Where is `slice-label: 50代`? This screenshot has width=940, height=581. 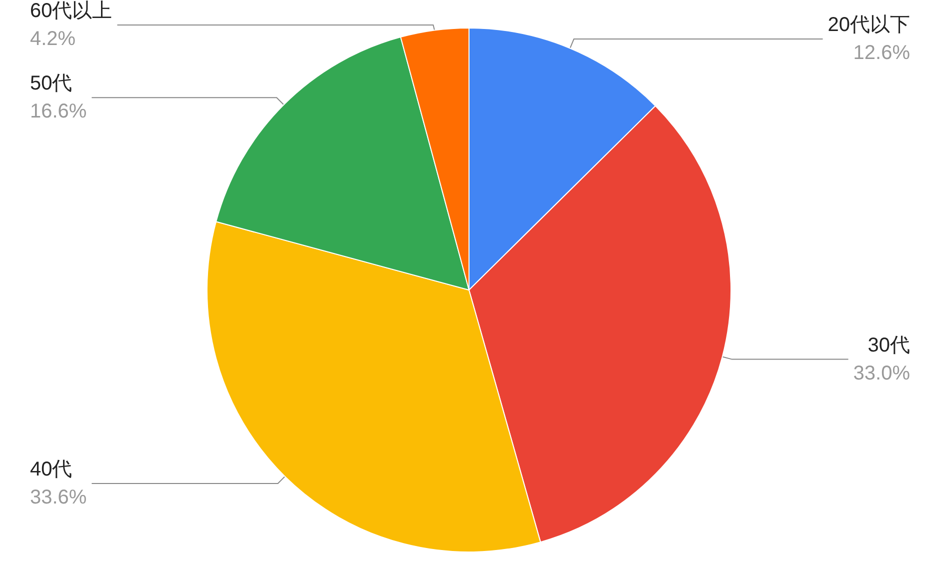 slice-label: 50代 is located at coordinates (51, 83).